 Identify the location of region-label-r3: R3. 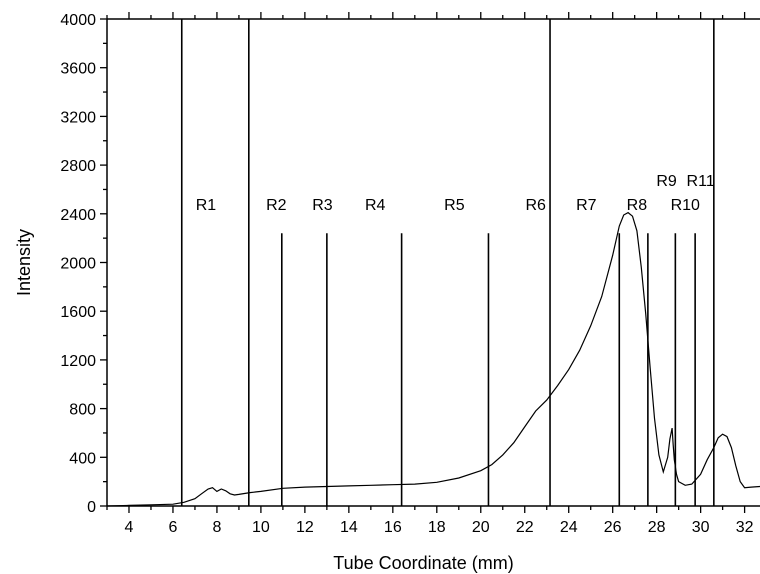
(322, 205).